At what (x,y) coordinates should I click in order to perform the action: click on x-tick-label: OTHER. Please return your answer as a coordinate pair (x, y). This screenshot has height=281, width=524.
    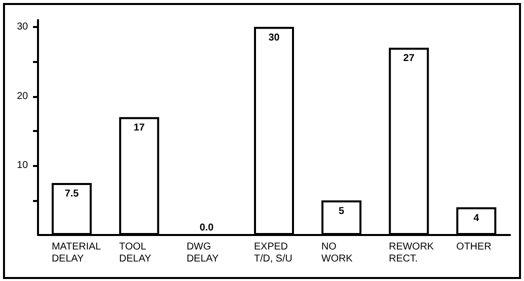
    Looking at the image, I should click on (474, 247).